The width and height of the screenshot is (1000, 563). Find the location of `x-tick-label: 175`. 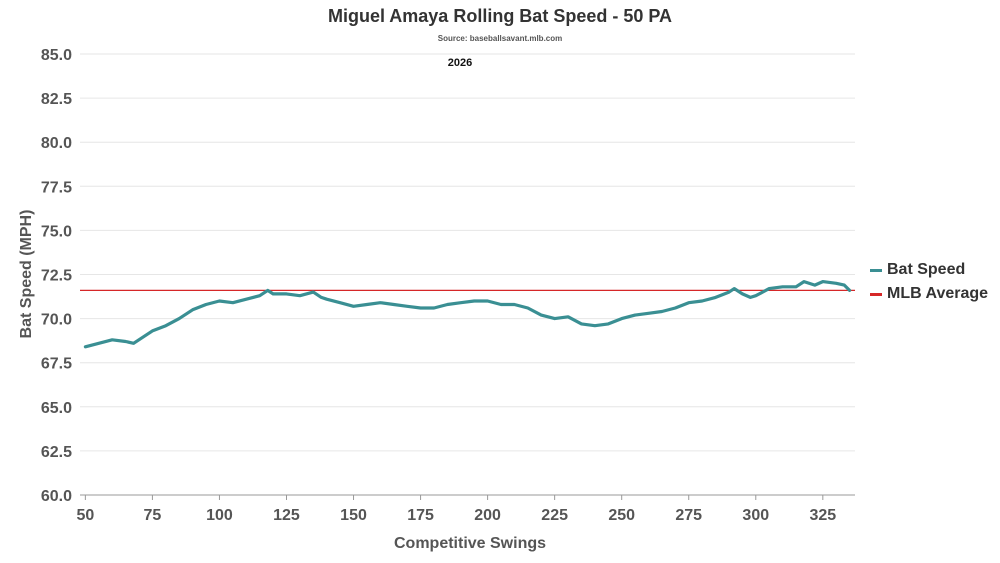

x-tick-label: 175 is located at coordinates (420, 515).